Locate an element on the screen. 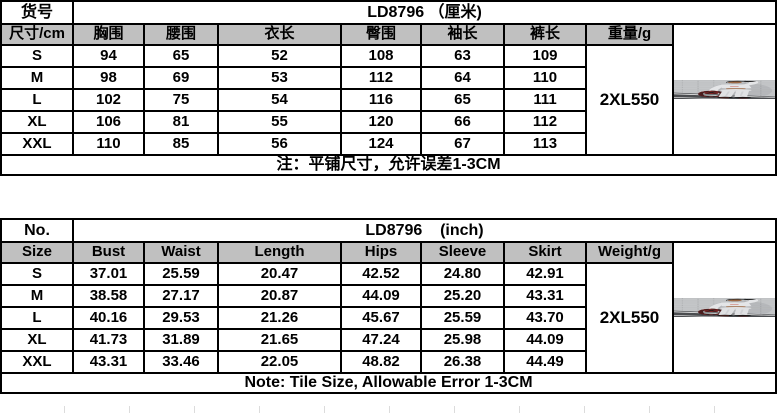 The height and width of the screenshot is (413, 777). table-row: XL 106 81 55 120 66 112 is located at coordinates (388, 122).